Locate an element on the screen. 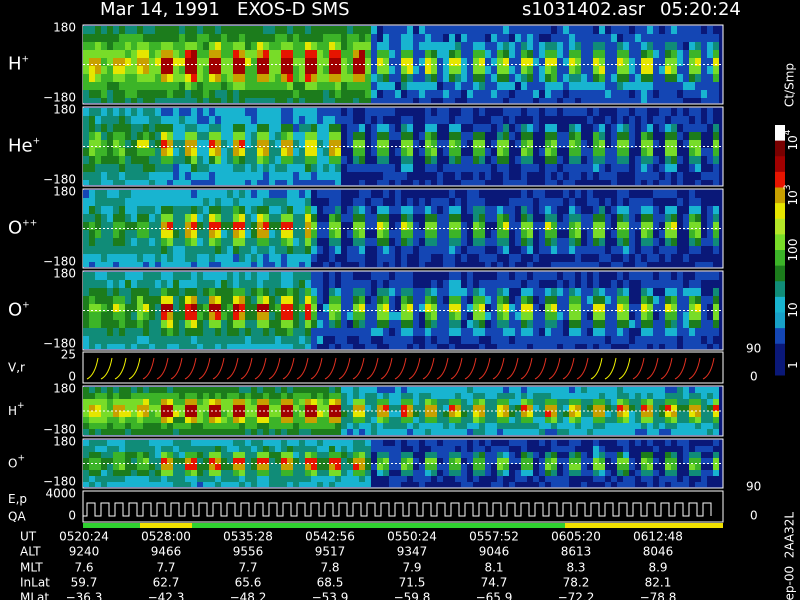  panel-label-base: O is located at coordinates (15, 310).